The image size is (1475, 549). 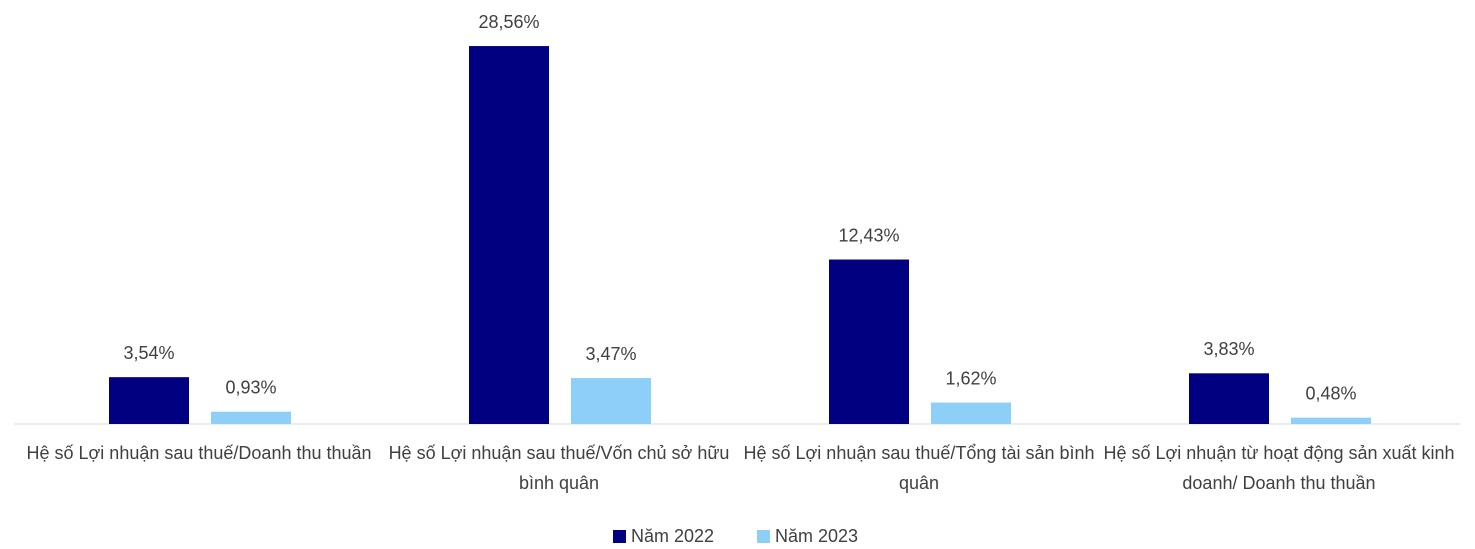 What do you see at coordinates (816, 536) in the screenshot?
I see `legend-label: Năm 2023` at bounding box center [816, 536].